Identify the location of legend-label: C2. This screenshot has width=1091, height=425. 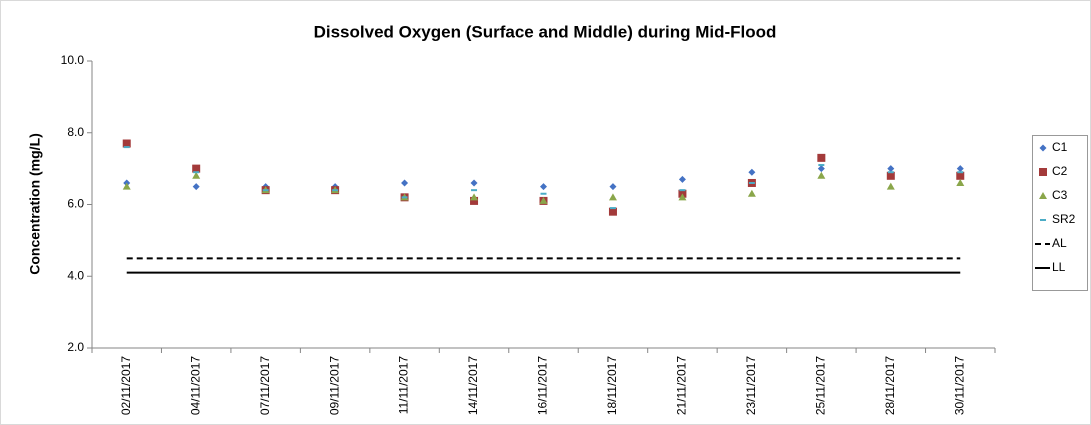
(1060, 171).